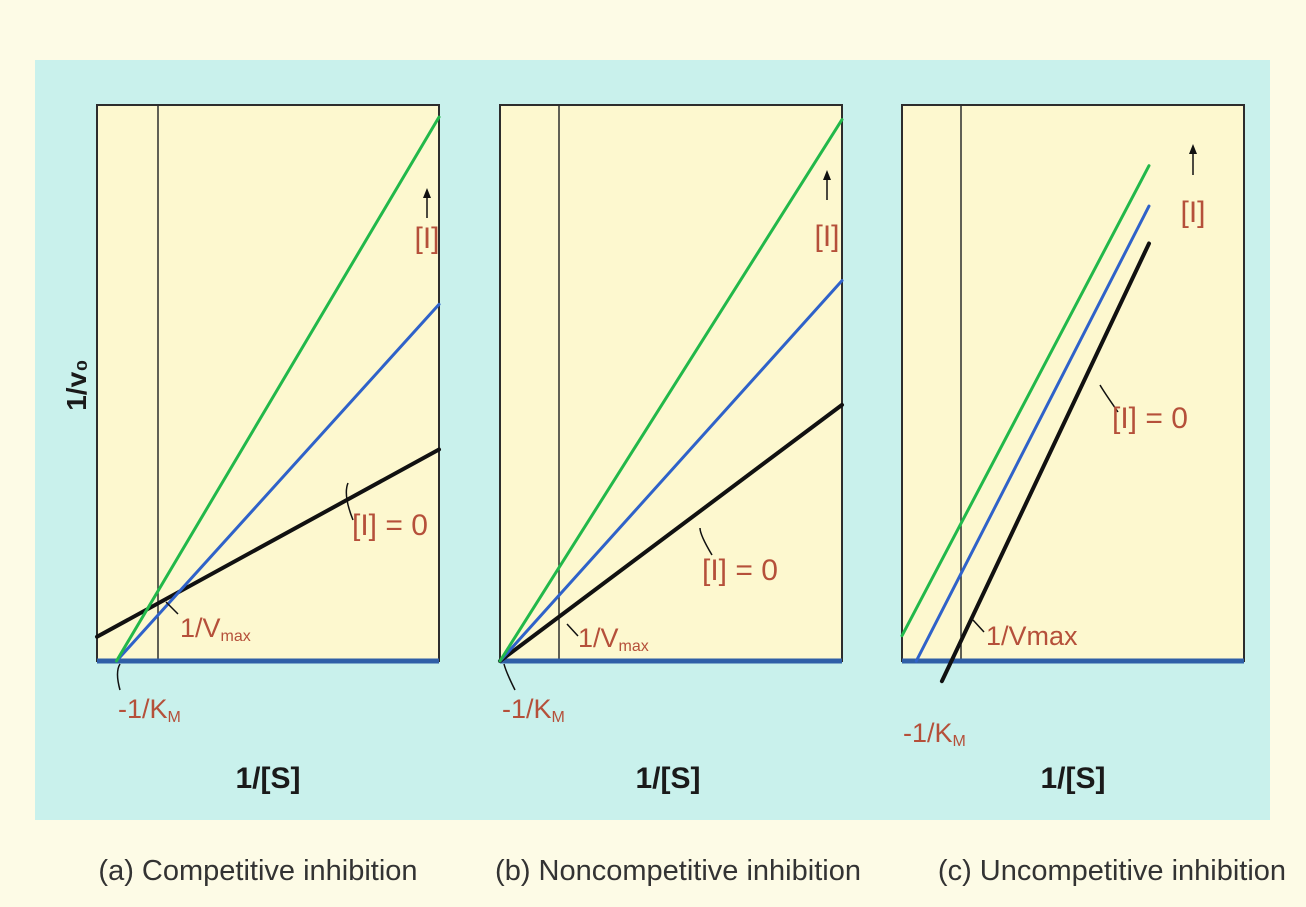  Describe the element at coordinates (149, 710) in the screenshot. I see `km-label-competitive: -1/KM` at that location.